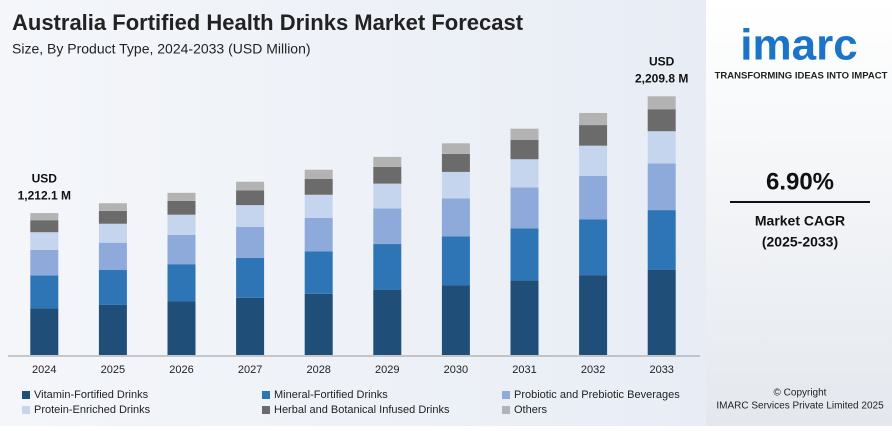 Image resolution: width=892 pixels, height=431 pixels. What do you see at coordinates (387, 370) in the screenshot?
I see `x-tick-label: 2029` at bounding box center [387, 370].